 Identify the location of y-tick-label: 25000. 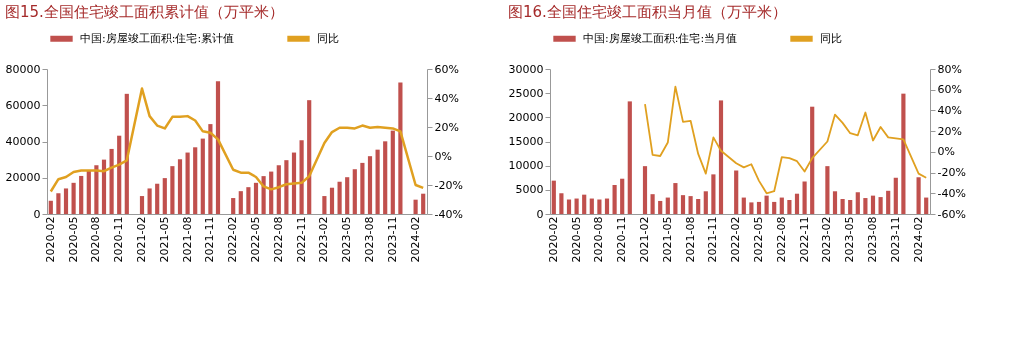
(526, 93).